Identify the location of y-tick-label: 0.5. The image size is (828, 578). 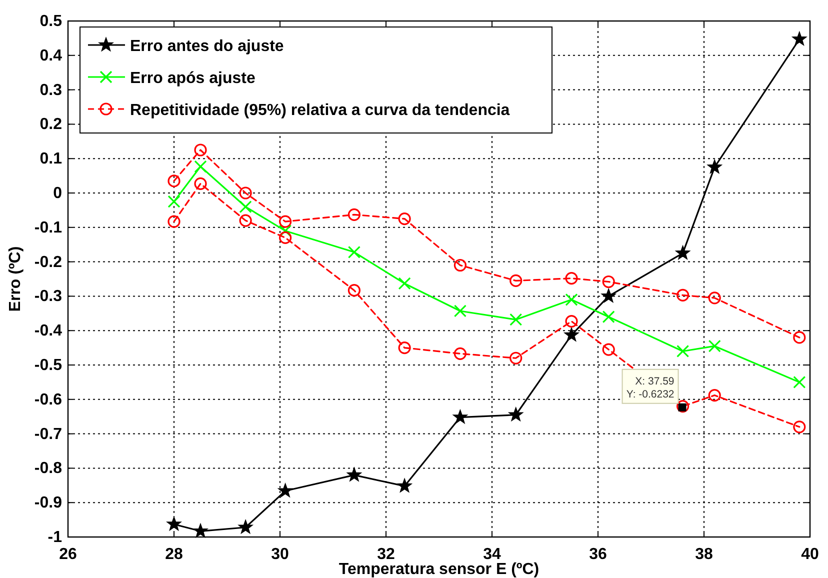
(51, 21).